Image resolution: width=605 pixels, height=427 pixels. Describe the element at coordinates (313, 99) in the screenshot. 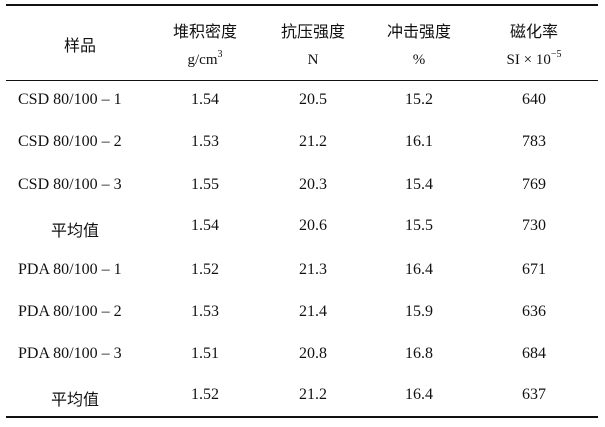

I see `cell-compressive: 20.5` at that location.